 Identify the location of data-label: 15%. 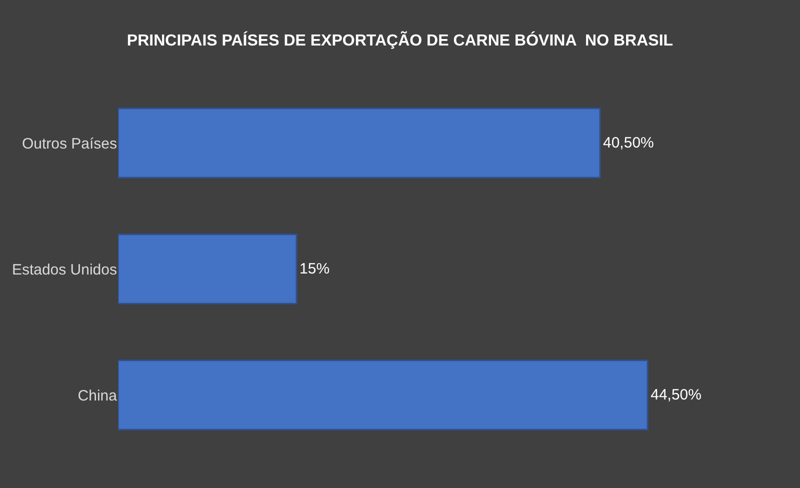
(315, 269).